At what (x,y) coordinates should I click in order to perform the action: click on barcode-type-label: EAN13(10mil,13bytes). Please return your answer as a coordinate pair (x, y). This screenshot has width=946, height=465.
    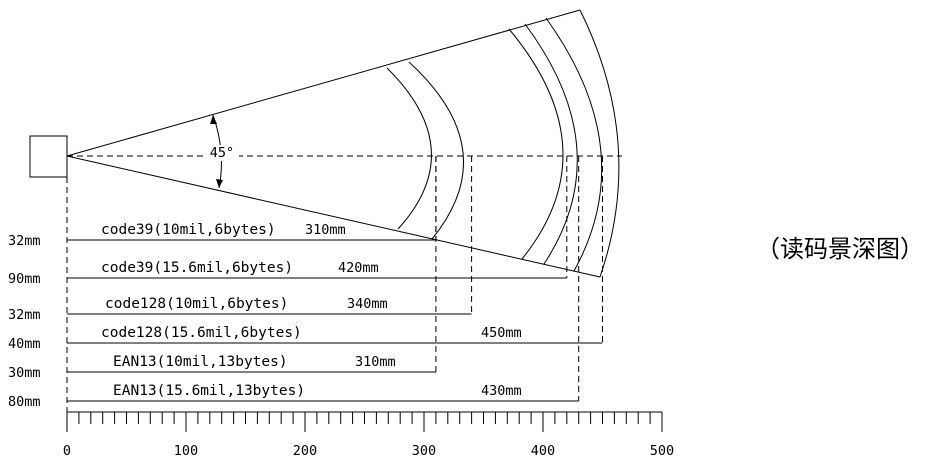
    Looking at the image, I should click on (200, 362).